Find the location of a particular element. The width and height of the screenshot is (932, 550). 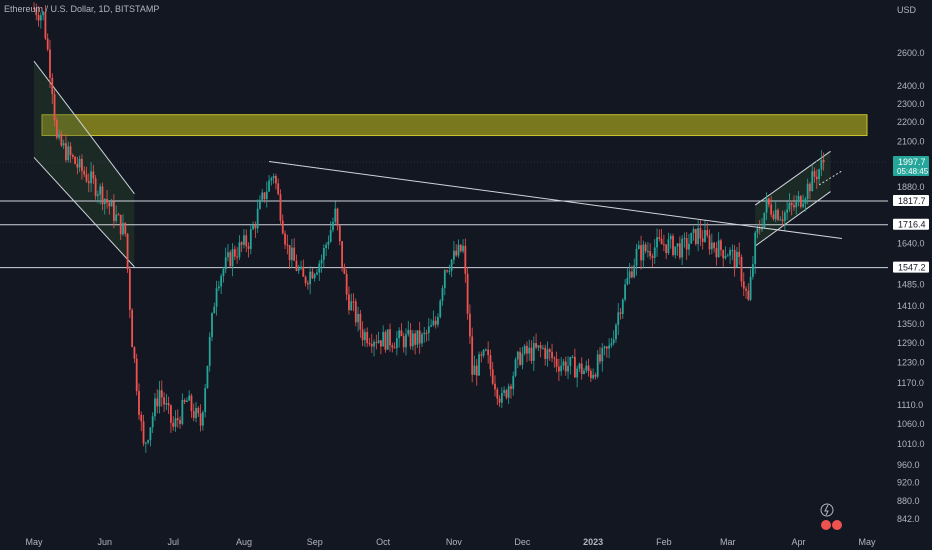

price-tick-label: 1230.0 is located at coordinates (911, 362).